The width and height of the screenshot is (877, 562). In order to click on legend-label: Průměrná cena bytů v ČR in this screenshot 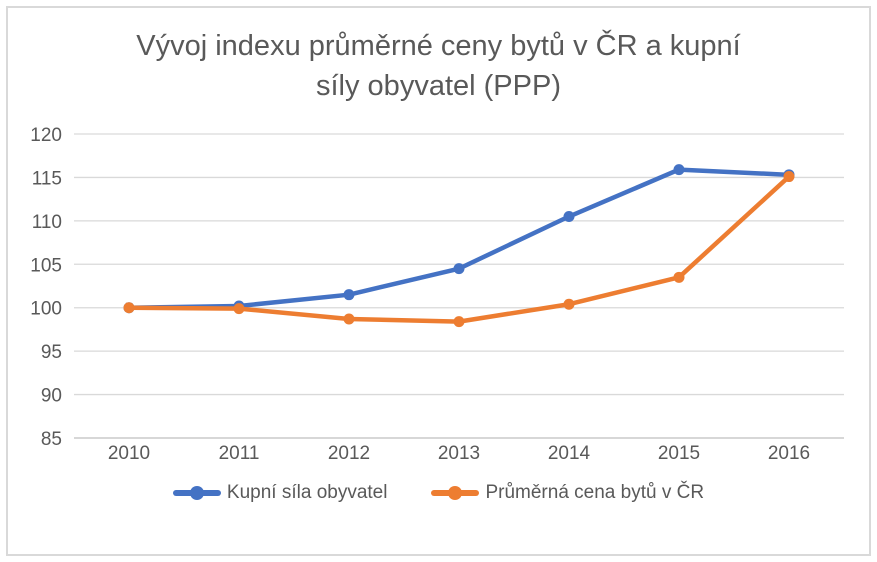, I will do `click(595, 492)`.